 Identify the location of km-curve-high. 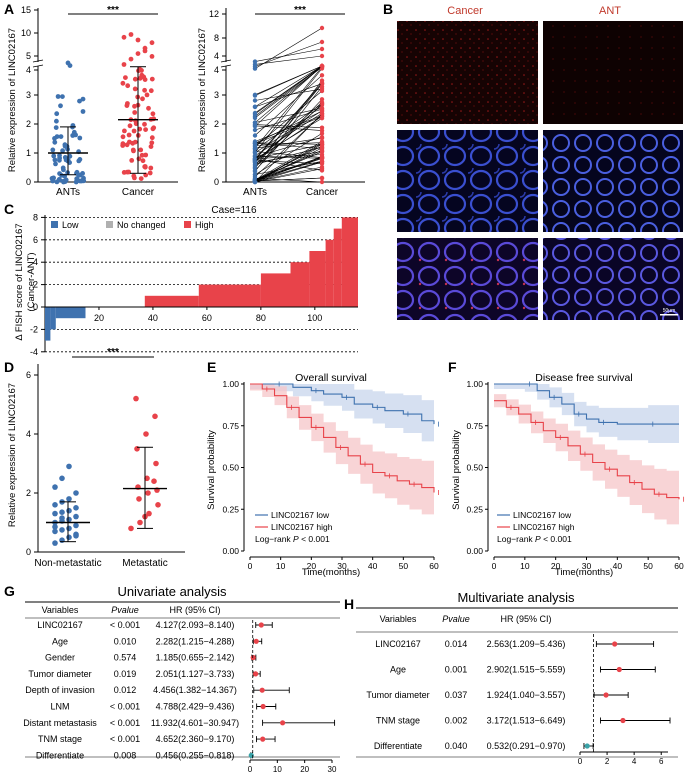
(587, 450).